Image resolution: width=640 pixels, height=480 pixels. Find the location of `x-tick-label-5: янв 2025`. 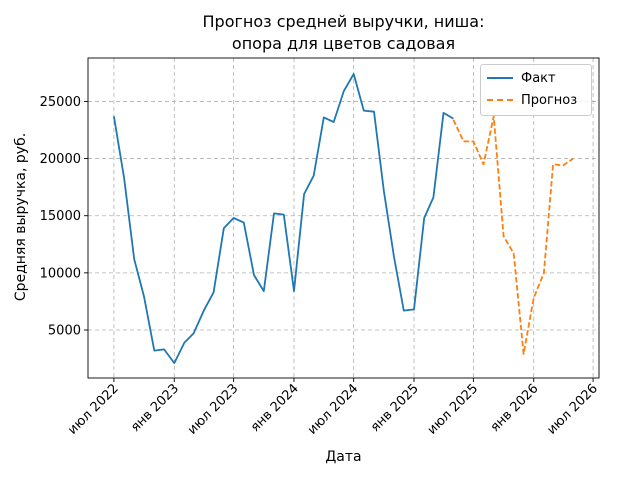

x-tick-label-5: янв 2025 is located at coordinates (395, 408).